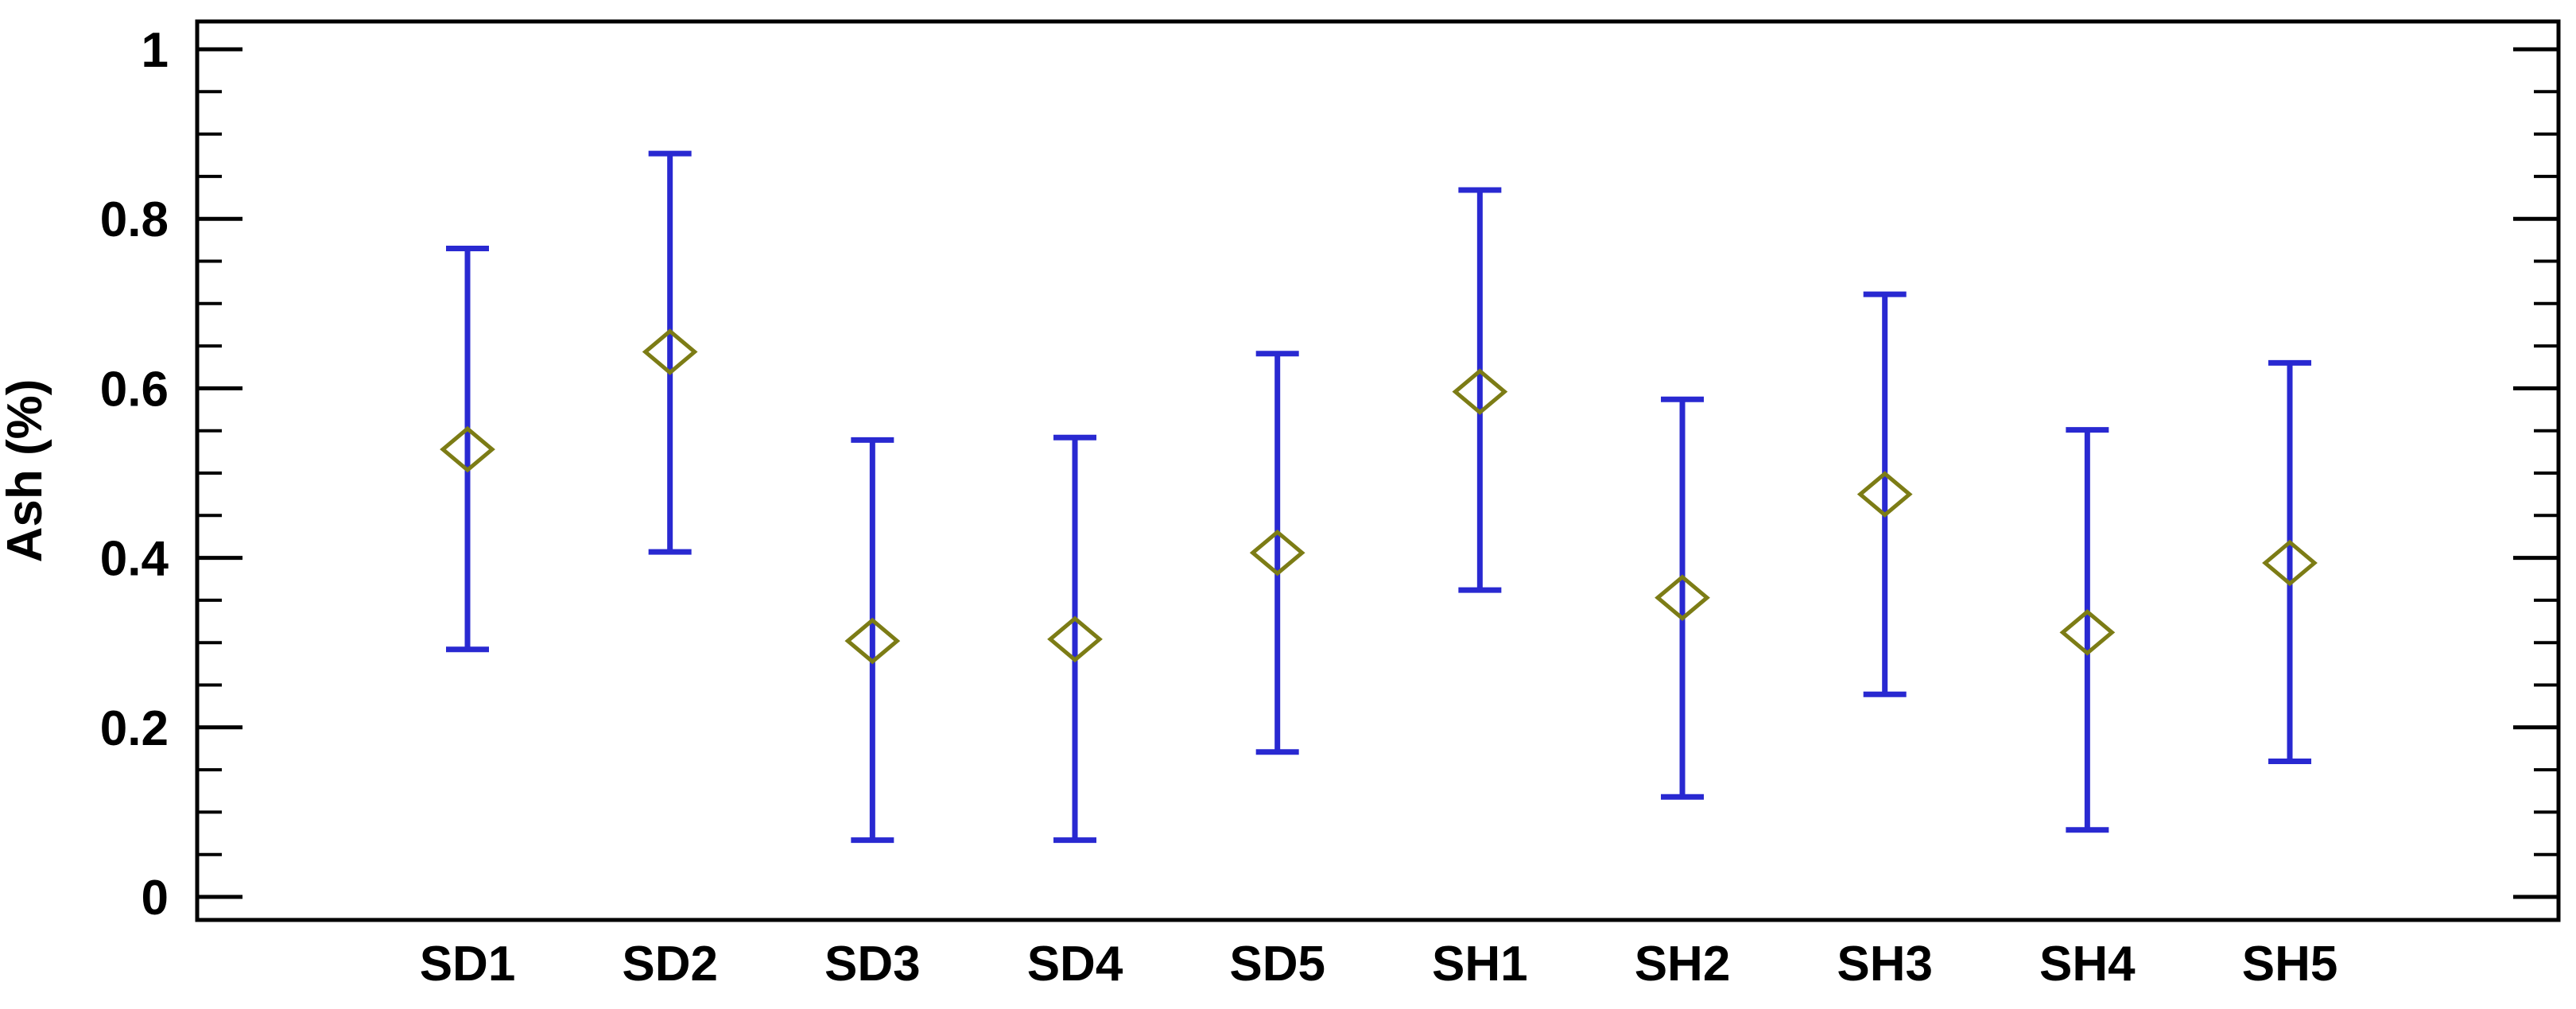  I want to click on x-category-label: SH5, so click(2290, 965).